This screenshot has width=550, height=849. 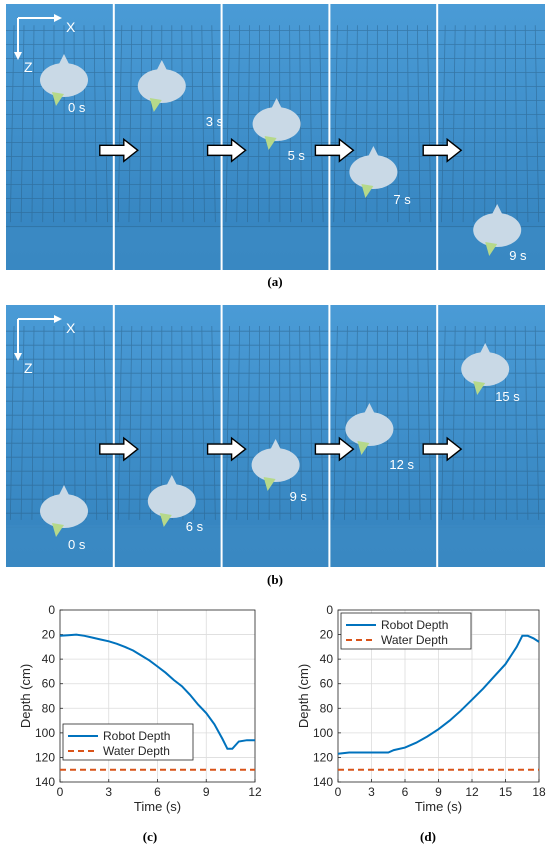 What do you see at coordinates (507, 396) in the screenshot?
I see `frame-time-label: 15 s` at bounding box center [507, 396].